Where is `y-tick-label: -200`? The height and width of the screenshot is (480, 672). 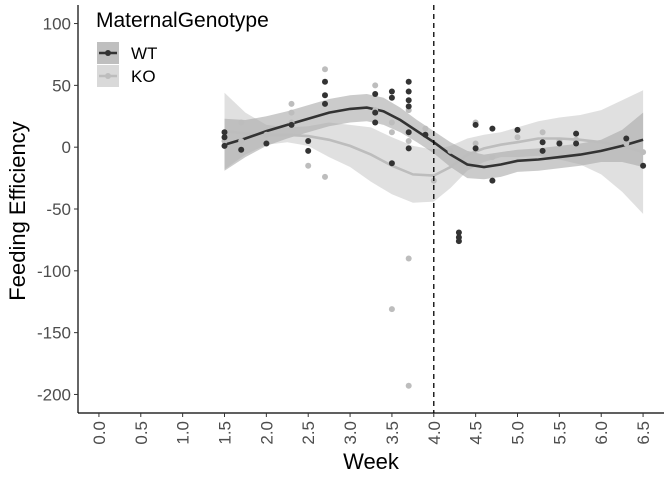
y-tick-label: -200 is located at coordinates (54, 394).